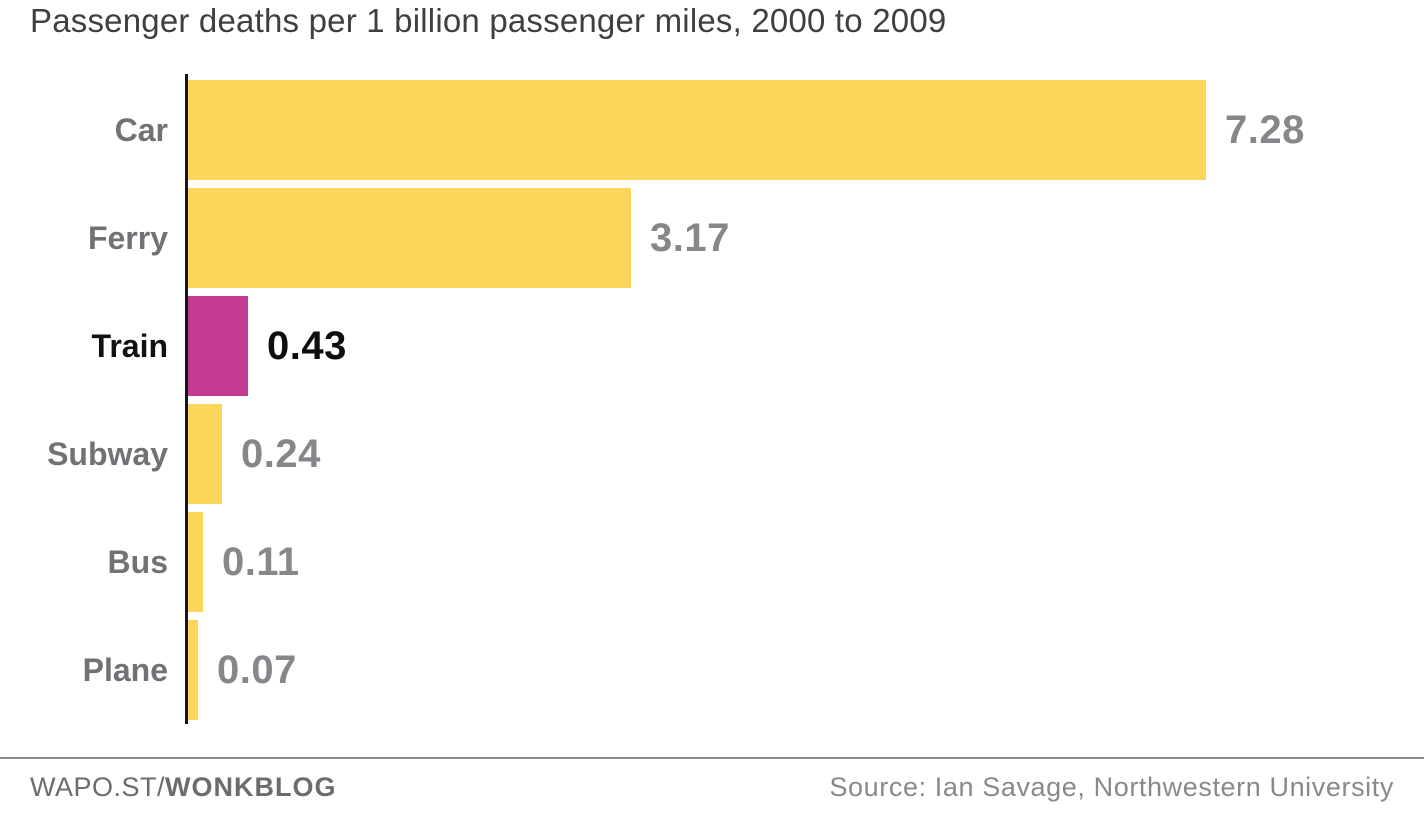 This screenshot has width=1424, height=830. Describe the element at coordinates (806, 562) in the screenshot. I see `bar-row: 0.11` at that location.